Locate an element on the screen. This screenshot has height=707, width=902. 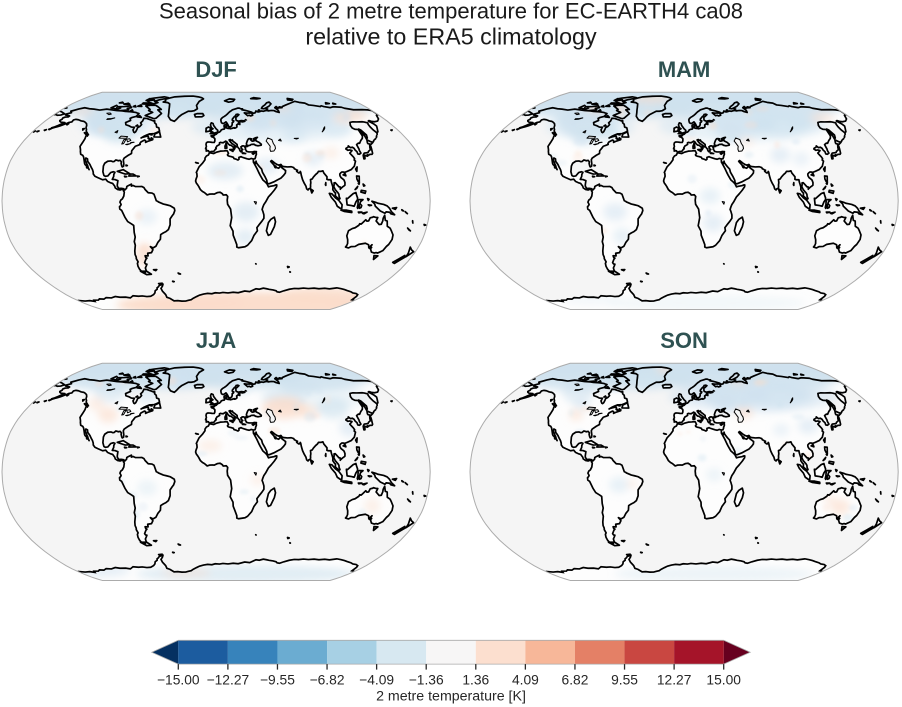
svg-text: −12.27 is located at coordinates (228, 680).